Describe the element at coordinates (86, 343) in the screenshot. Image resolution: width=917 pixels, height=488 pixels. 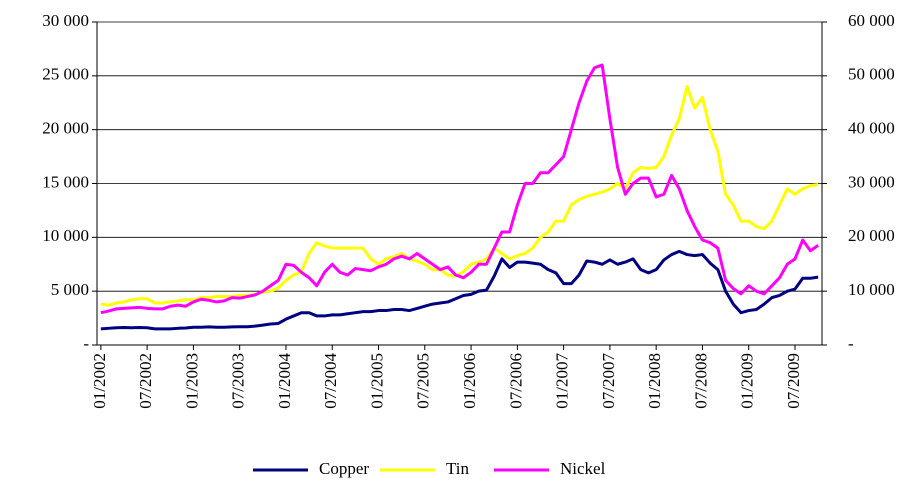
I see `y-tick-label: -` at that location.